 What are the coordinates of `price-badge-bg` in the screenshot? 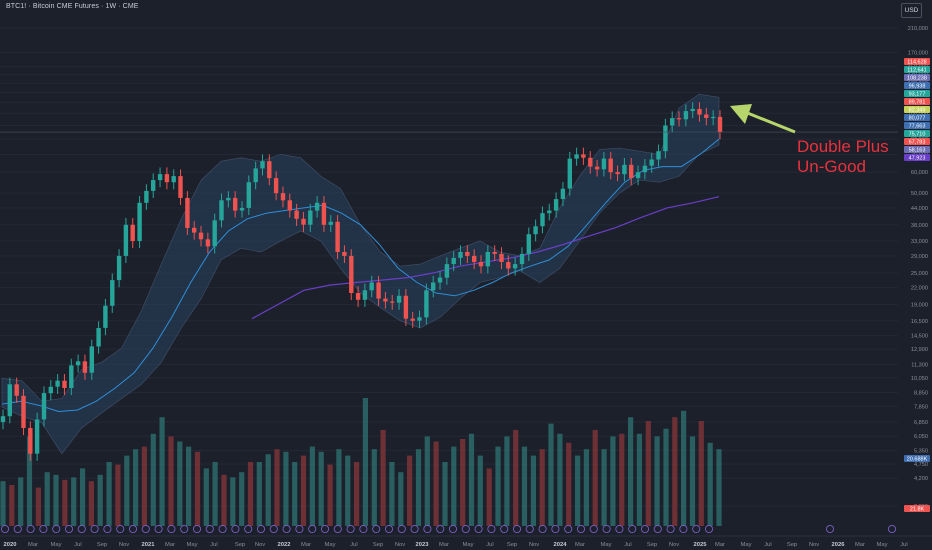 It's located at (917, 125).